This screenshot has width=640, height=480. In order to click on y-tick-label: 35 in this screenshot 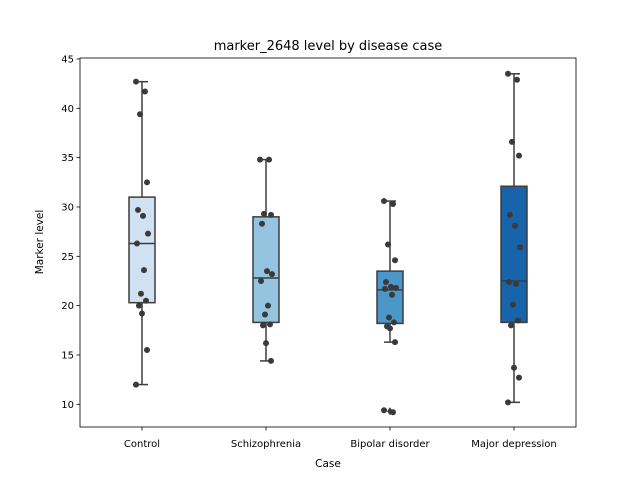, I will do `click(67, 158)`.